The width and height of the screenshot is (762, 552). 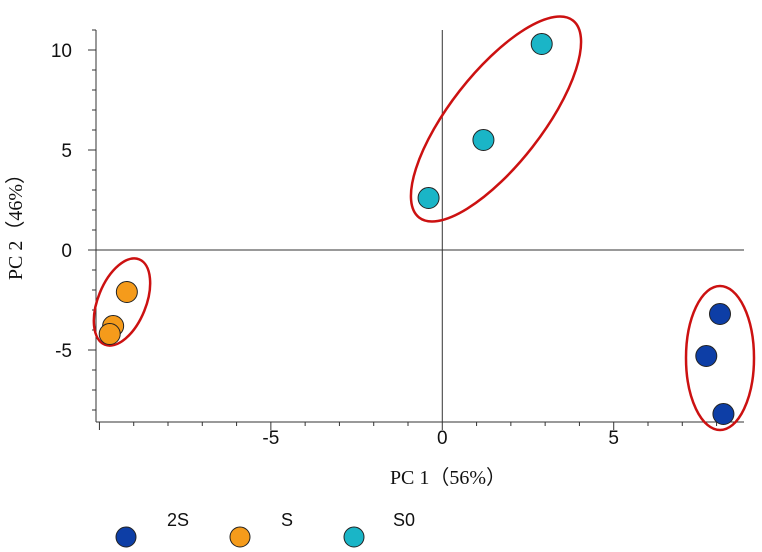 I want to click on x-tick-labels: -5 0 5, so click(x=440, y=438).